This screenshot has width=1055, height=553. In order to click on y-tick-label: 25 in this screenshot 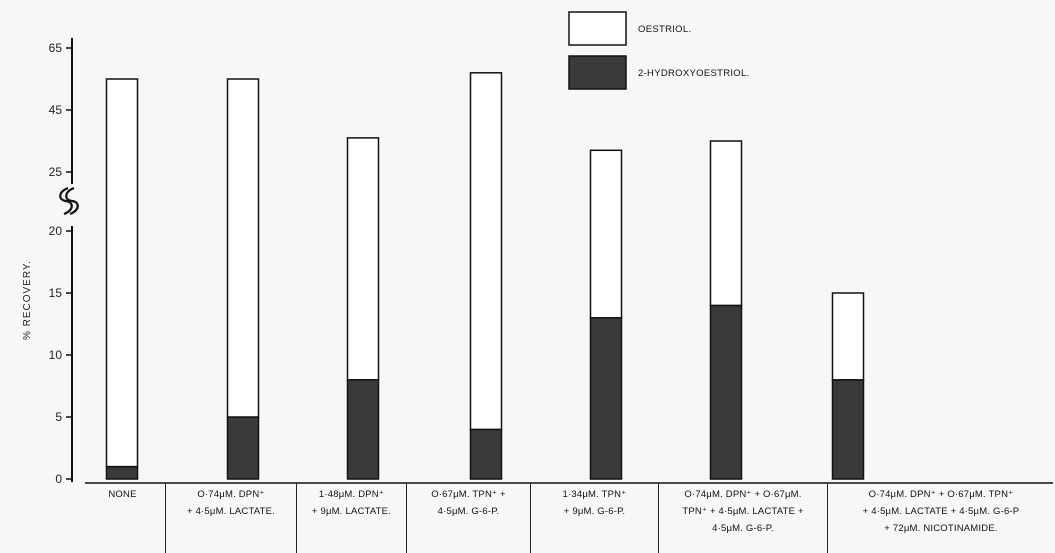, I will do `click(56, 172)`.